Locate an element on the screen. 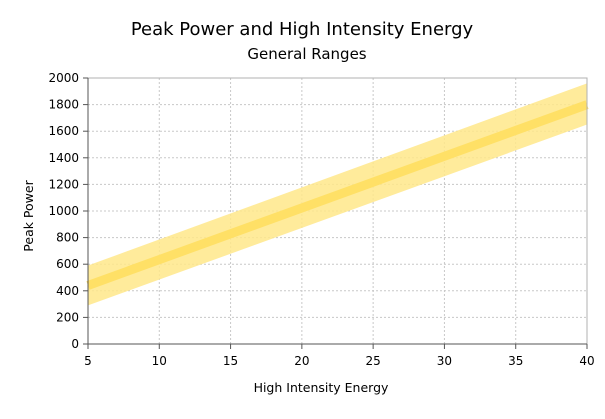 The image size is (605, 419). y-tick-label: 1600 is located at coordinates (63, 131).